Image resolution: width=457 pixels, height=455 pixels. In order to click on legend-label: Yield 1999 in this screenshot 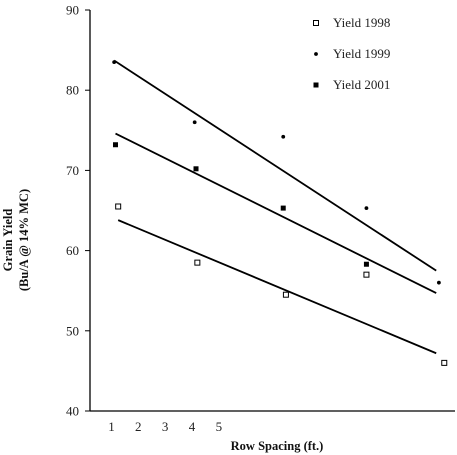, I will do `click(361, 53)`.